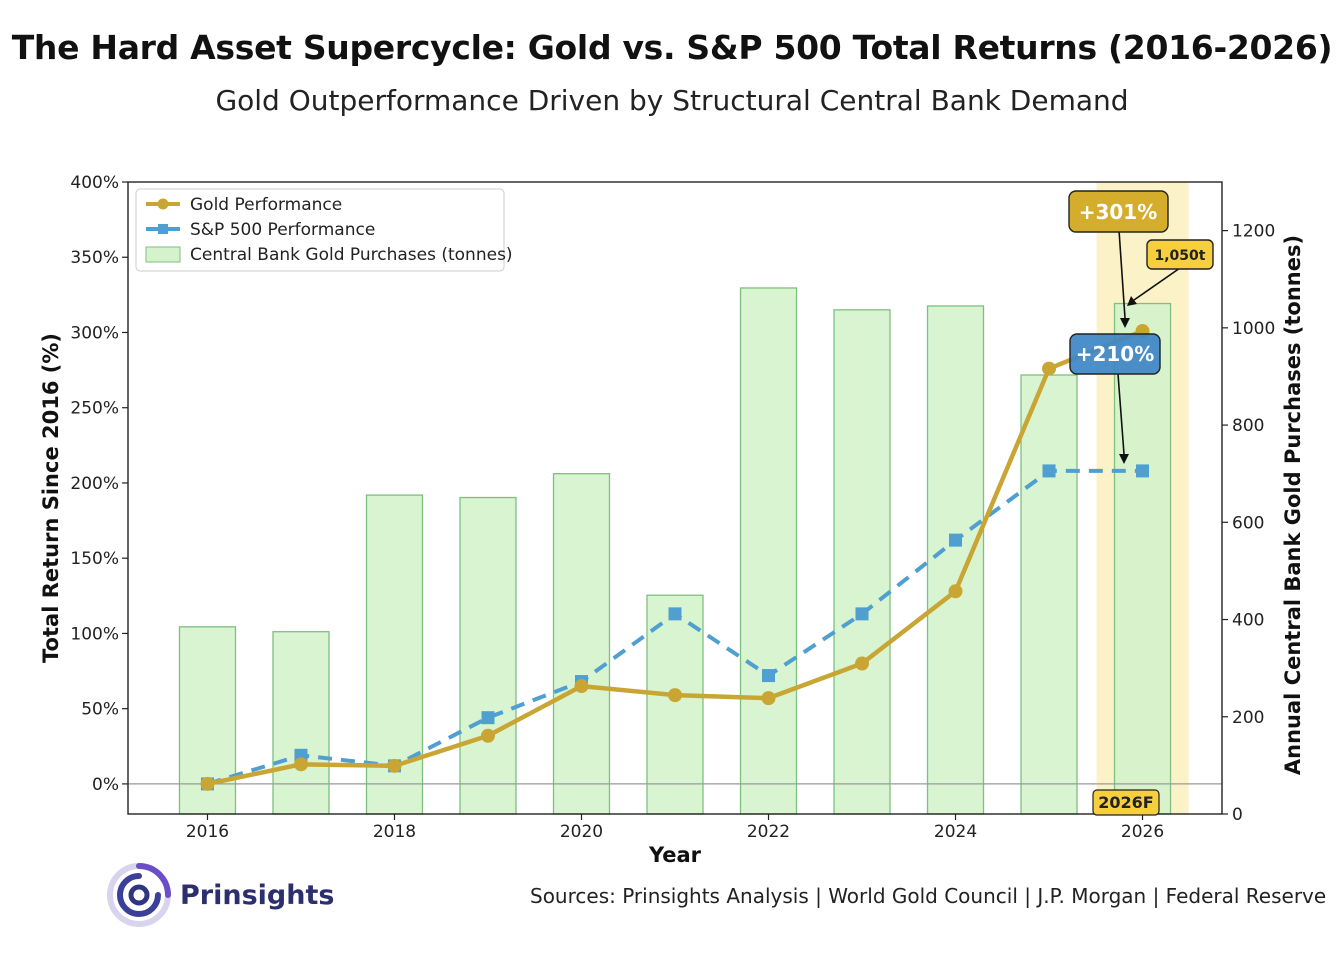  What do you see at coordinates (1237, 815) in the screenshot?
I see `y-right-tick-label: 0` at bounding box center [1237, 815].